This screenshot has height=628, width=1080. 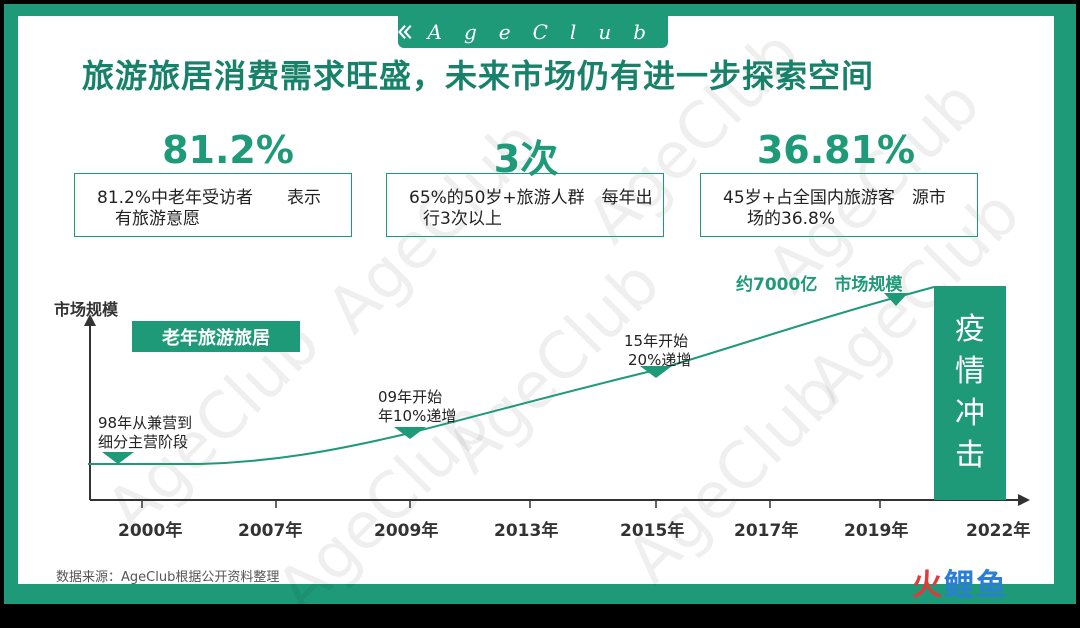 I want to click on year-label: 2013年, so click(x=526, y=531).